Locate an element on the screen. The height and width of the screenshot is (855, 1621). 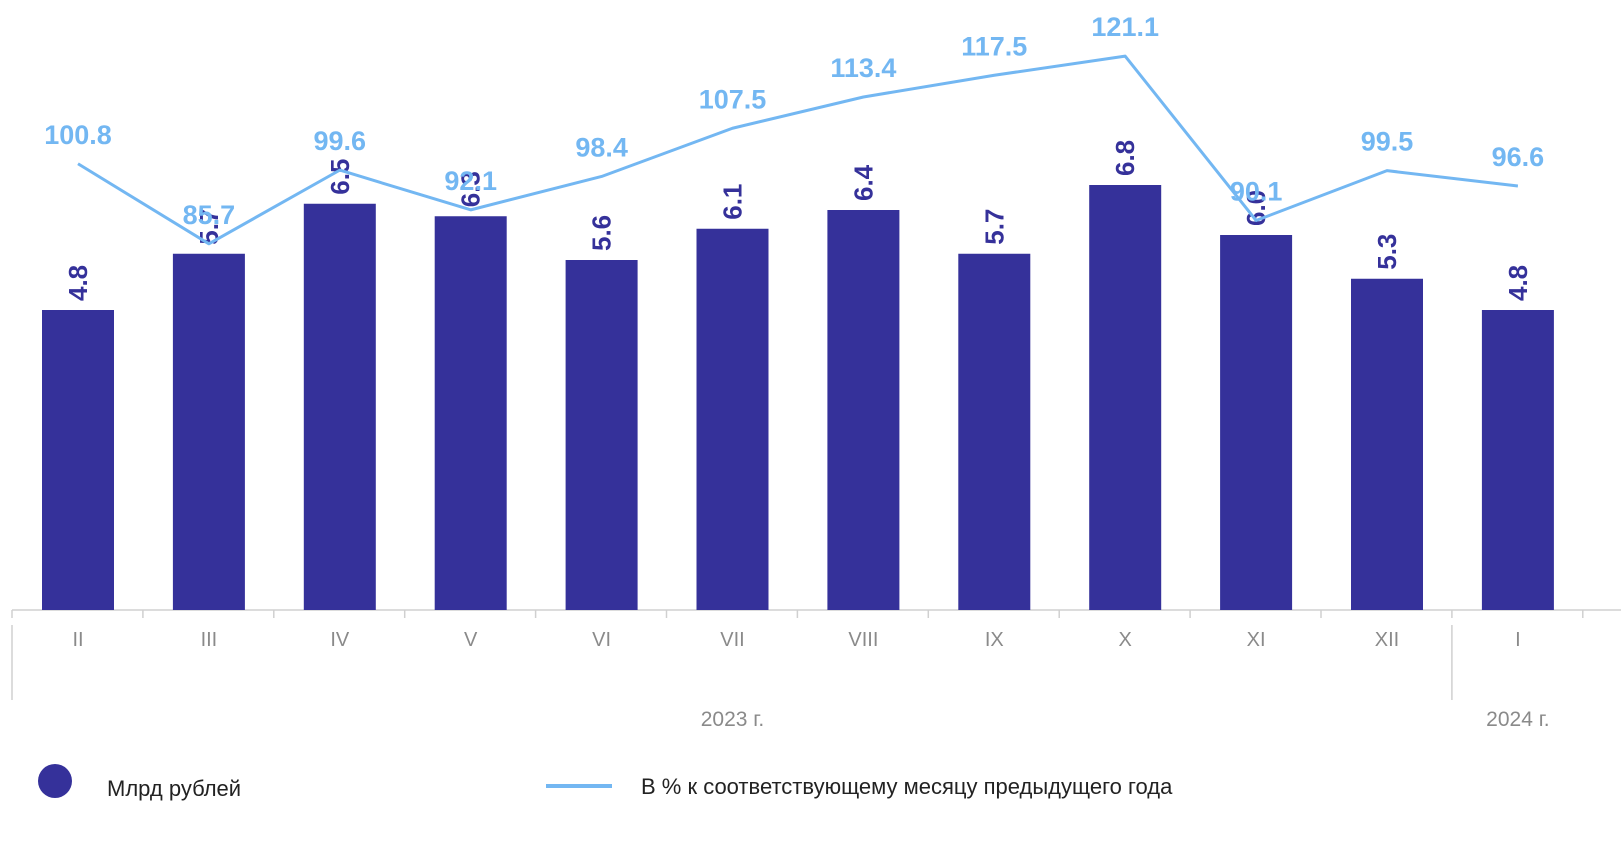
bar-value-label: 5.3 is located at coordinates (1387, 252).